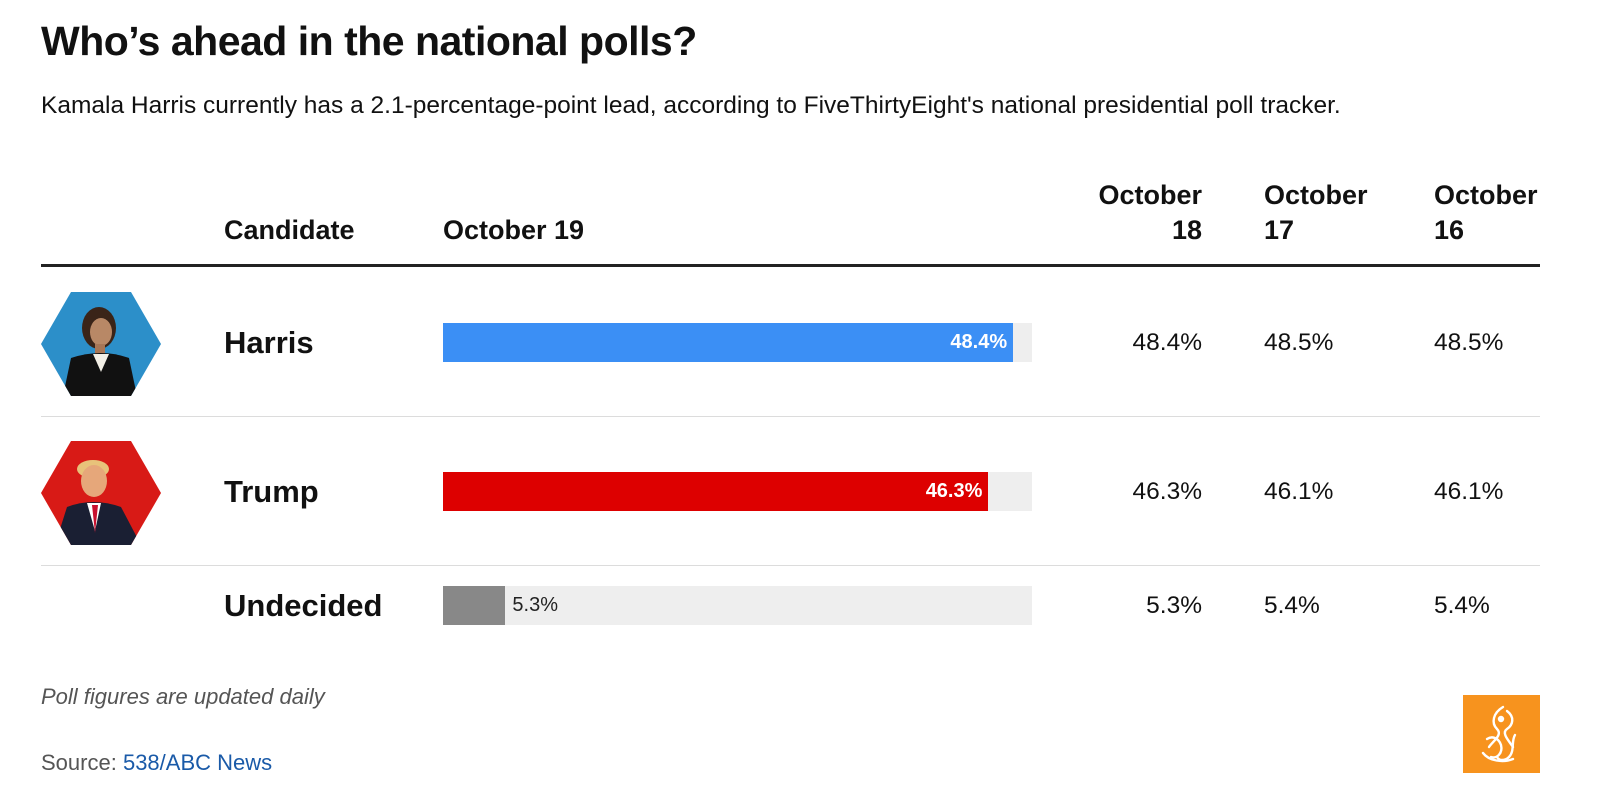 The image size is (1610, 808). What do you see at coordinates (979, 342) in the screenshot?
I see `bar-label-harris: 48.4%` at bounding box center [979, 342].